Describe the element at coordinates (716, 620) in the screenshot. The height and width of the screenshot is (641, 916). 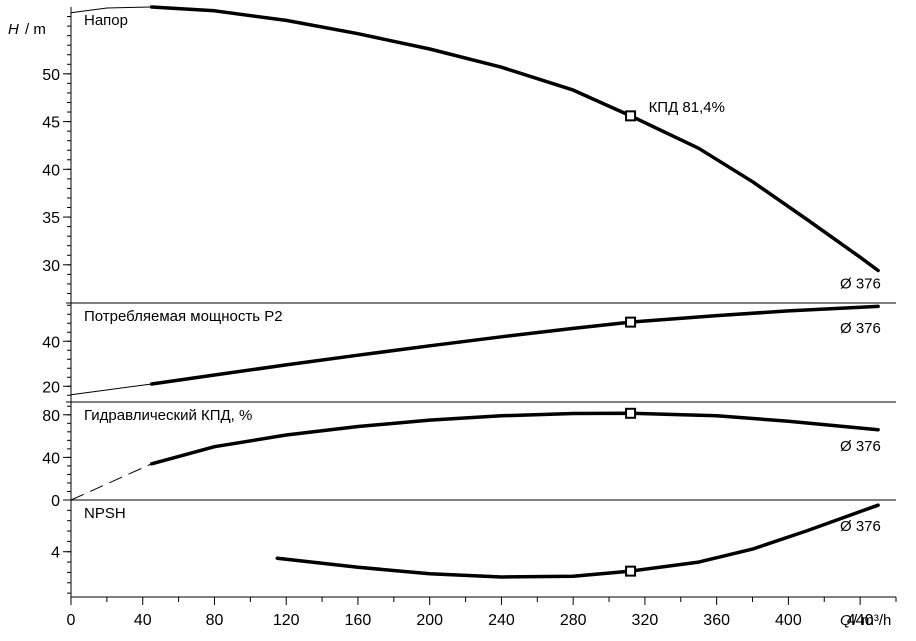
I see `x-tick-label: 360` at that location.